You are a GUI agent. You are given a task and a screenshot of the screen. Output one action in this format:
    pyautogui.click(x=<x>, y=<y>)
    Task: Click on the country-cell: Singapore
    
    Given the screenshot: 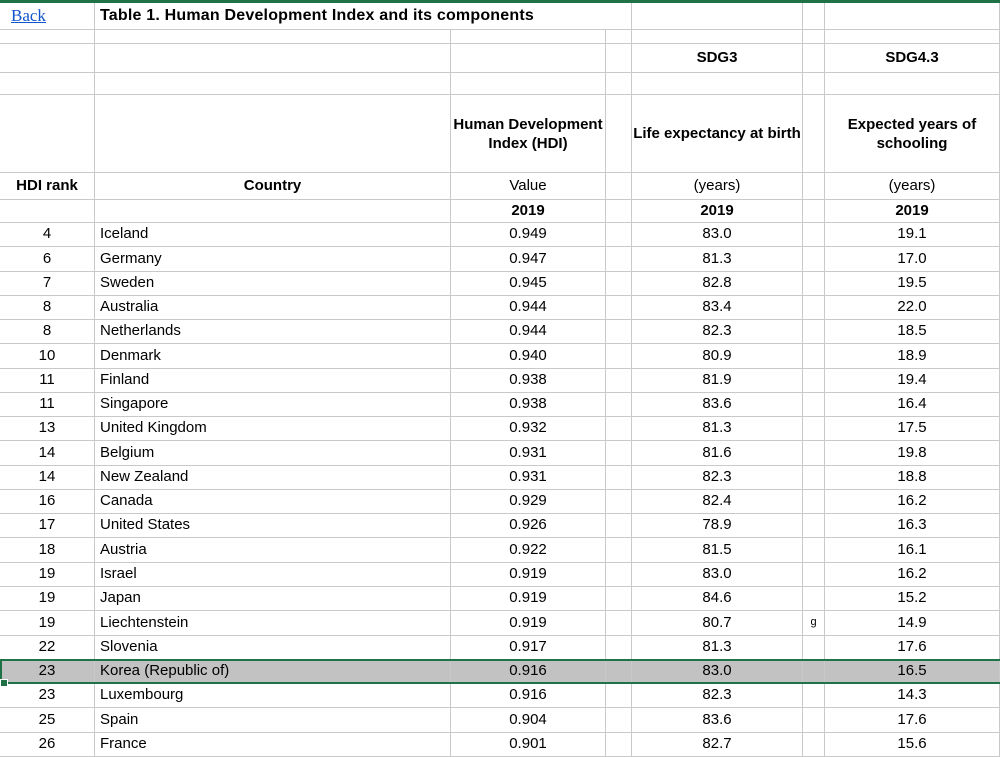 What is the action you would take?
    pyautogui.click(x=273, y=404)
    